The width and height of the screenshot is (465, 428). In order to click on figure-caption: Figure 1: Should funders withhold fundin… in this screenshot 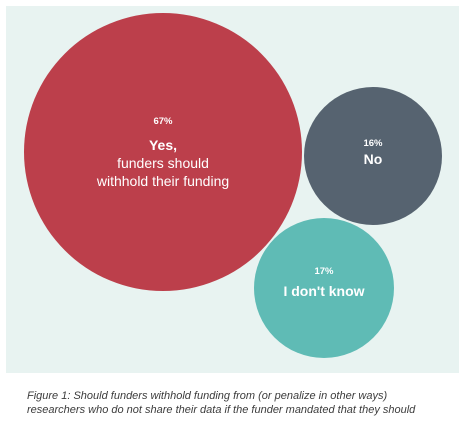, I will do `click(221, 403)`.